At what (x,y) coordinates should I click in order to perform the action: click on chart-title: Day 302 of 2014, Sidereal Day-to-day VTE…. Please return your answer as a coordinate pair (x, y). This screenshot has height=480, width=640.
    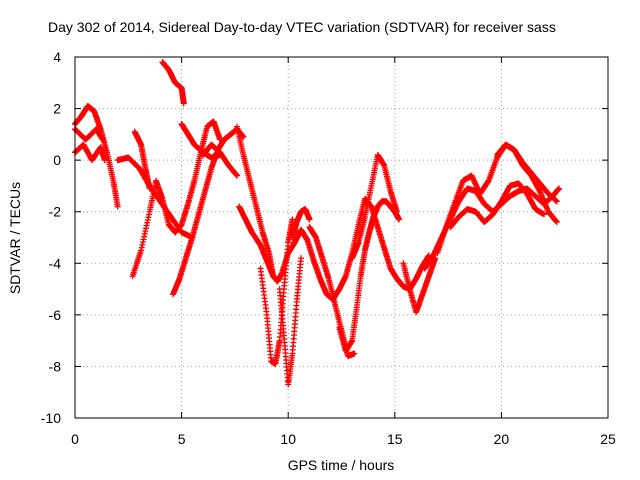
    Looking at the image, I should click on (302, 27).